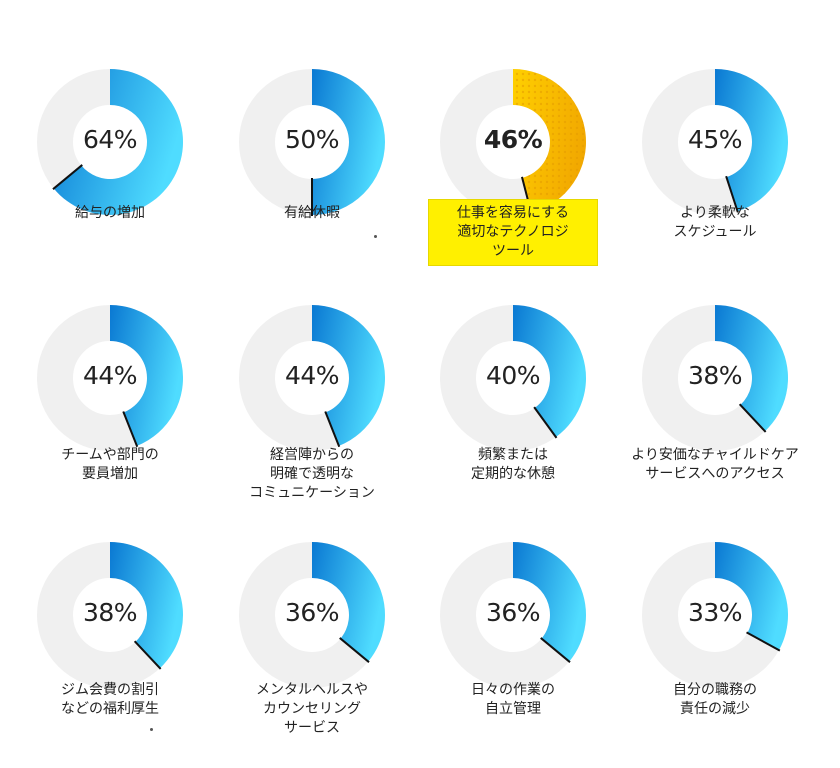 The width and height of the screenshot is (840, 768). I want to click on category-label: メンタルヘルスや カウンセリング サービス, so click(312, 709).